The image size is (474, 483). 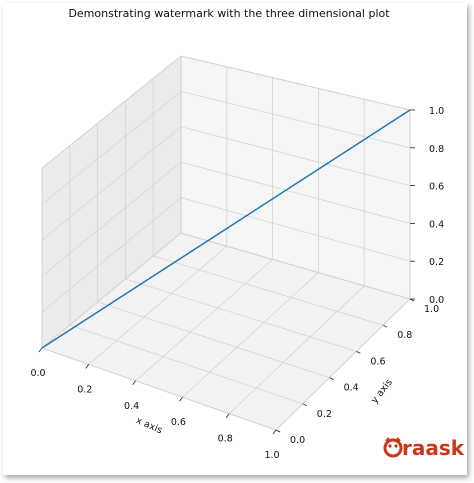 I want to click on y-tick-label: 1.0, so click(x=431, y=309).